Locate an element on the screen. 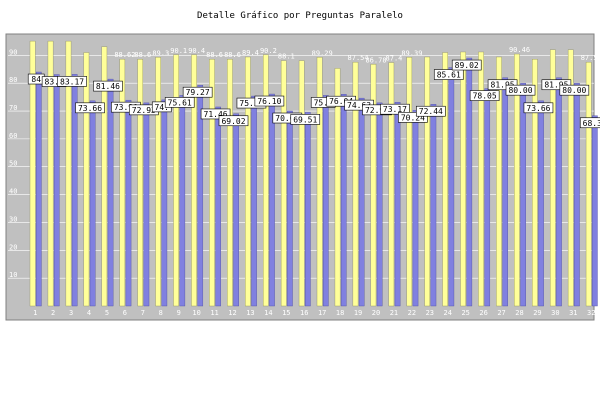 The height and width of the screenshot is (400, 600). x-tick-label: 14 is located at coordinates (268, 313).